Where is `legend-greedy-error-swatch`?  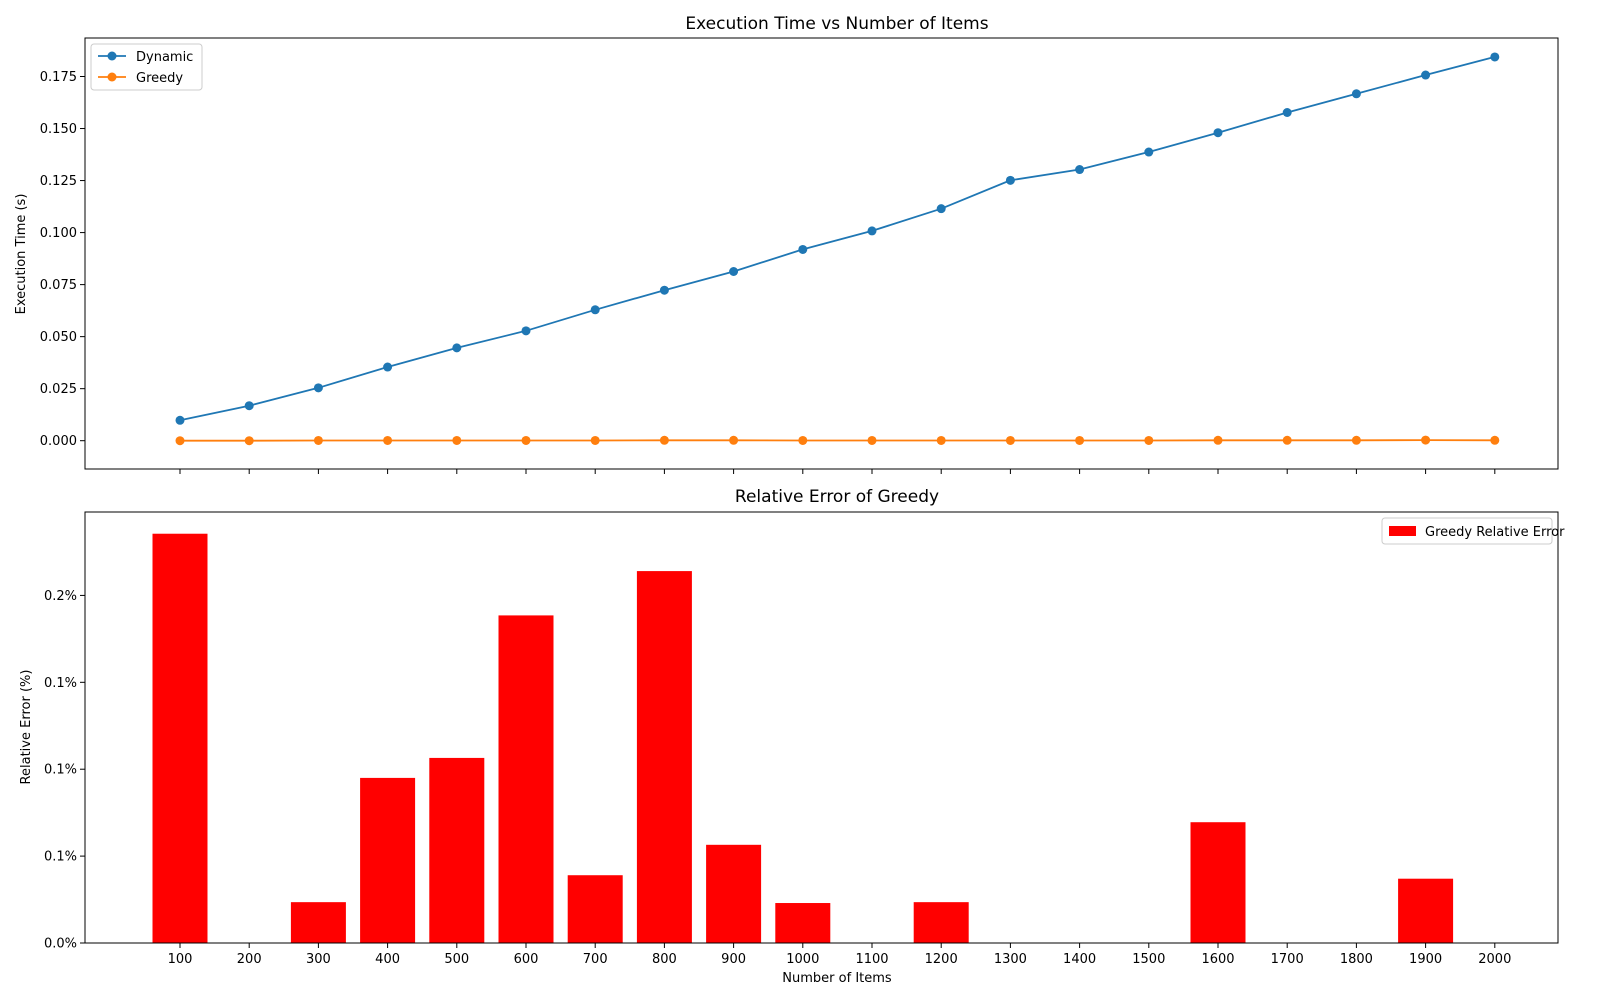
legend-greedy-error-swatch is located at coordinates (1402, 531).